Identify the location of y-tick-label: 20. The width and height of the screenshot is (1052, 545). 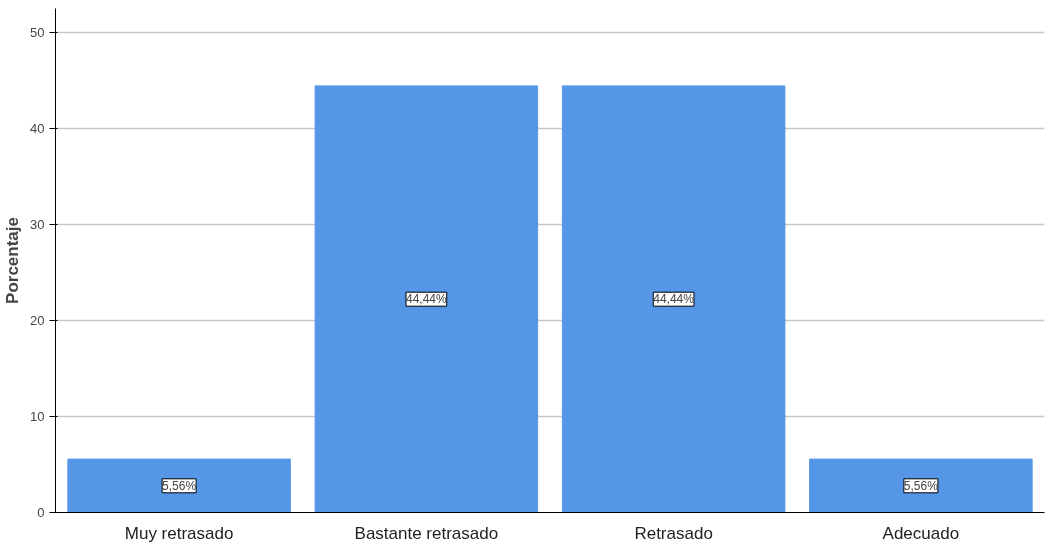
(37, 320).